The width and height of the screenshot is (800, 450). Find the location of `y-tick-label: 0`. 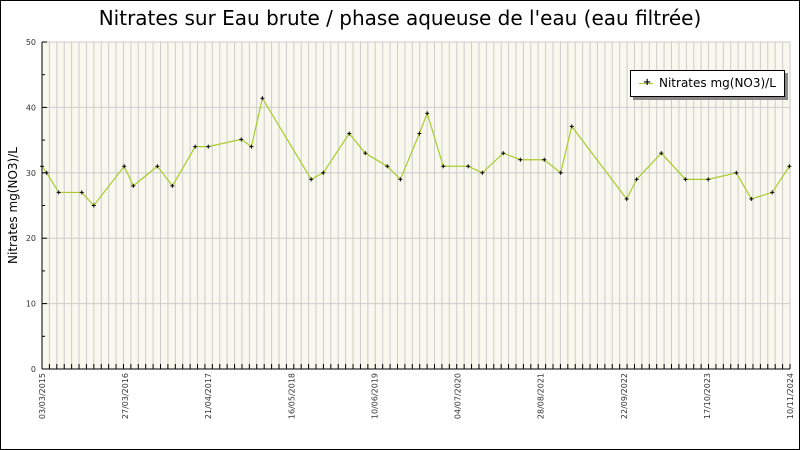

y-tick-label: 0 is located at coordinates (33, 369).